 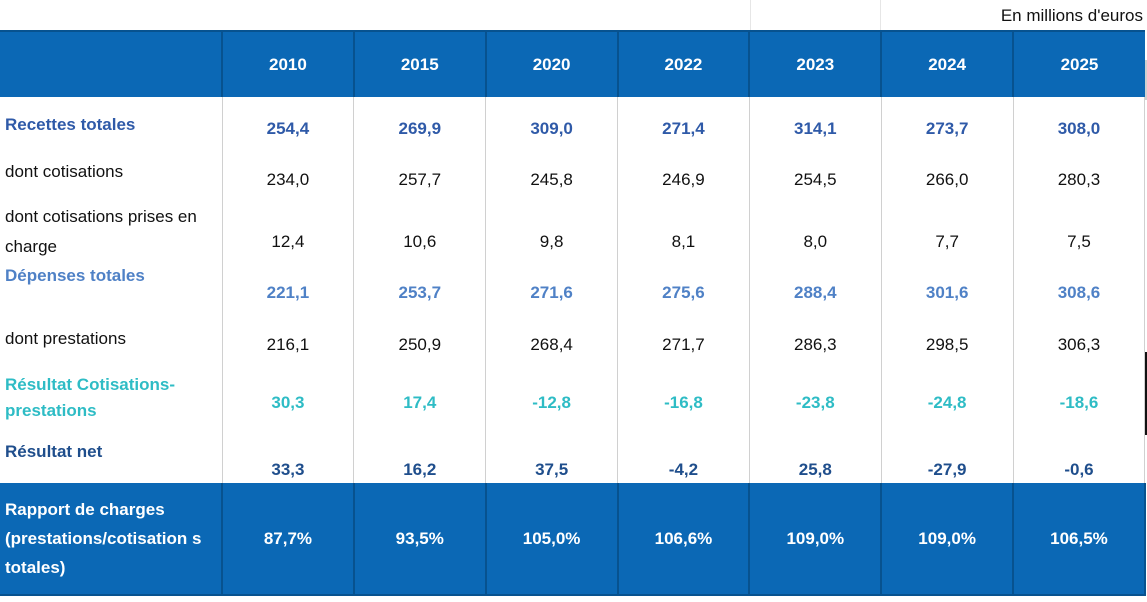 What do you see at coordinates (420, 123) in the screenshot?
I see `cell-value: 269,9` at bounding box center [420, 123].